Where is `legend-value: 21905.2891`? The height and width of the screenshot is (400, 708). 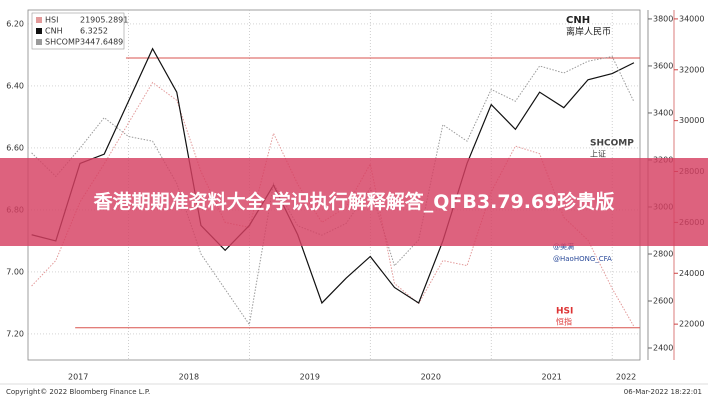 legend-value: 21905.2891 is located at coordinates (104, 20).